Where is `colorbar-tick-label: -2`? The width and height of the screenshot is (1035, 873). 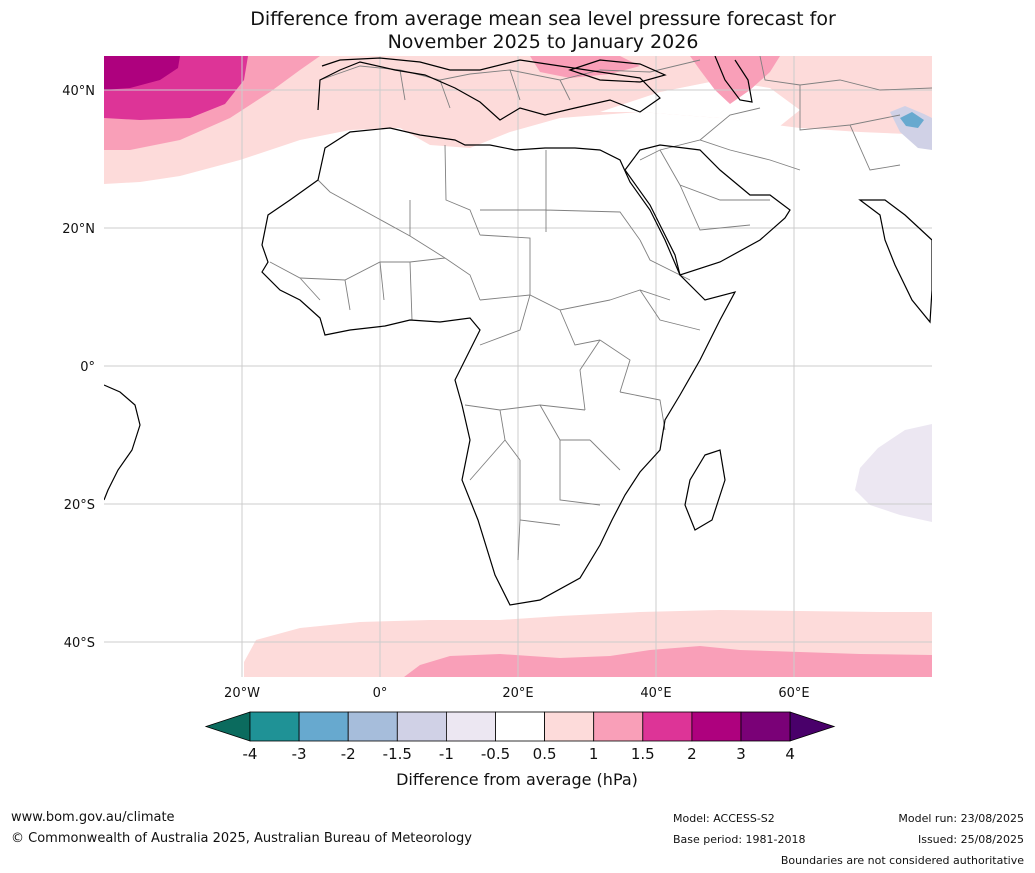
colorbar-tick-label: -2 is located at coordinates (348, 754).